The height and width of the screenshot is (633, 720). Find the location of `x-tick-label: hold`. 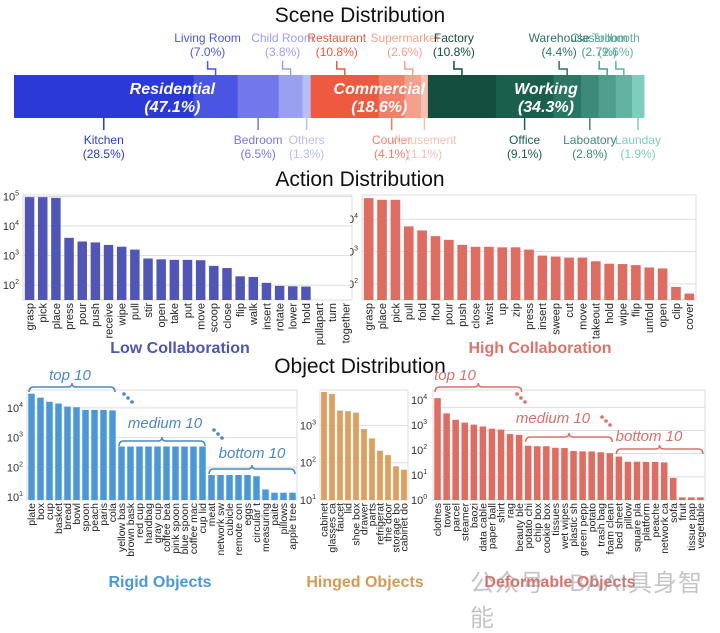

x-tick-label: hold is located at coordinates (307, 313).